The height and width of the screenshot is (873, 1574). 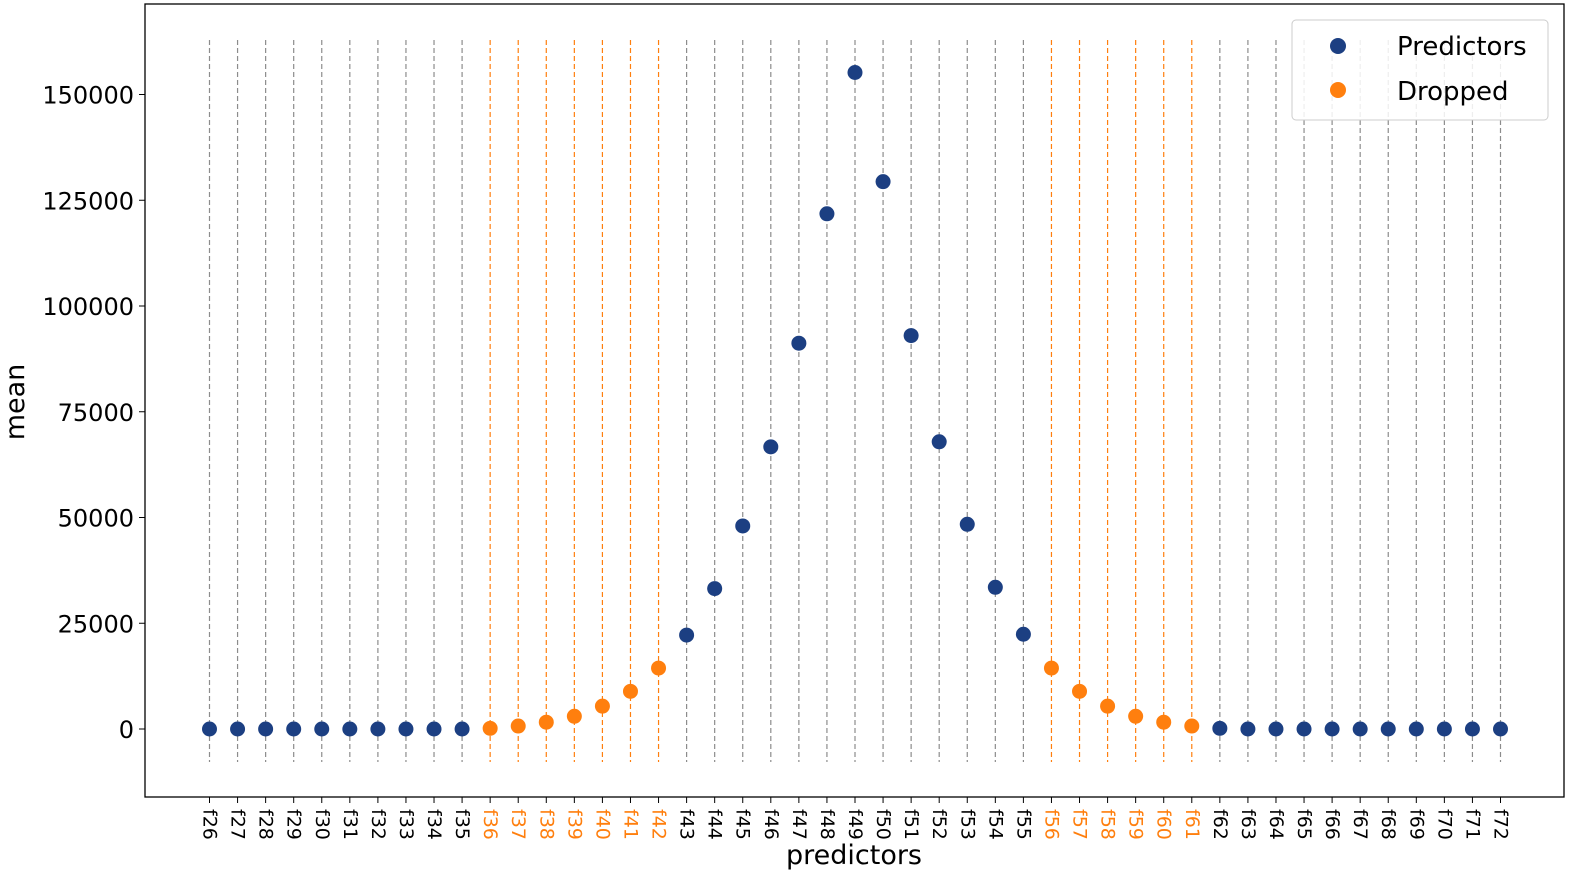 I want to click on point-predictors-f54, so click(x=995, y=587).